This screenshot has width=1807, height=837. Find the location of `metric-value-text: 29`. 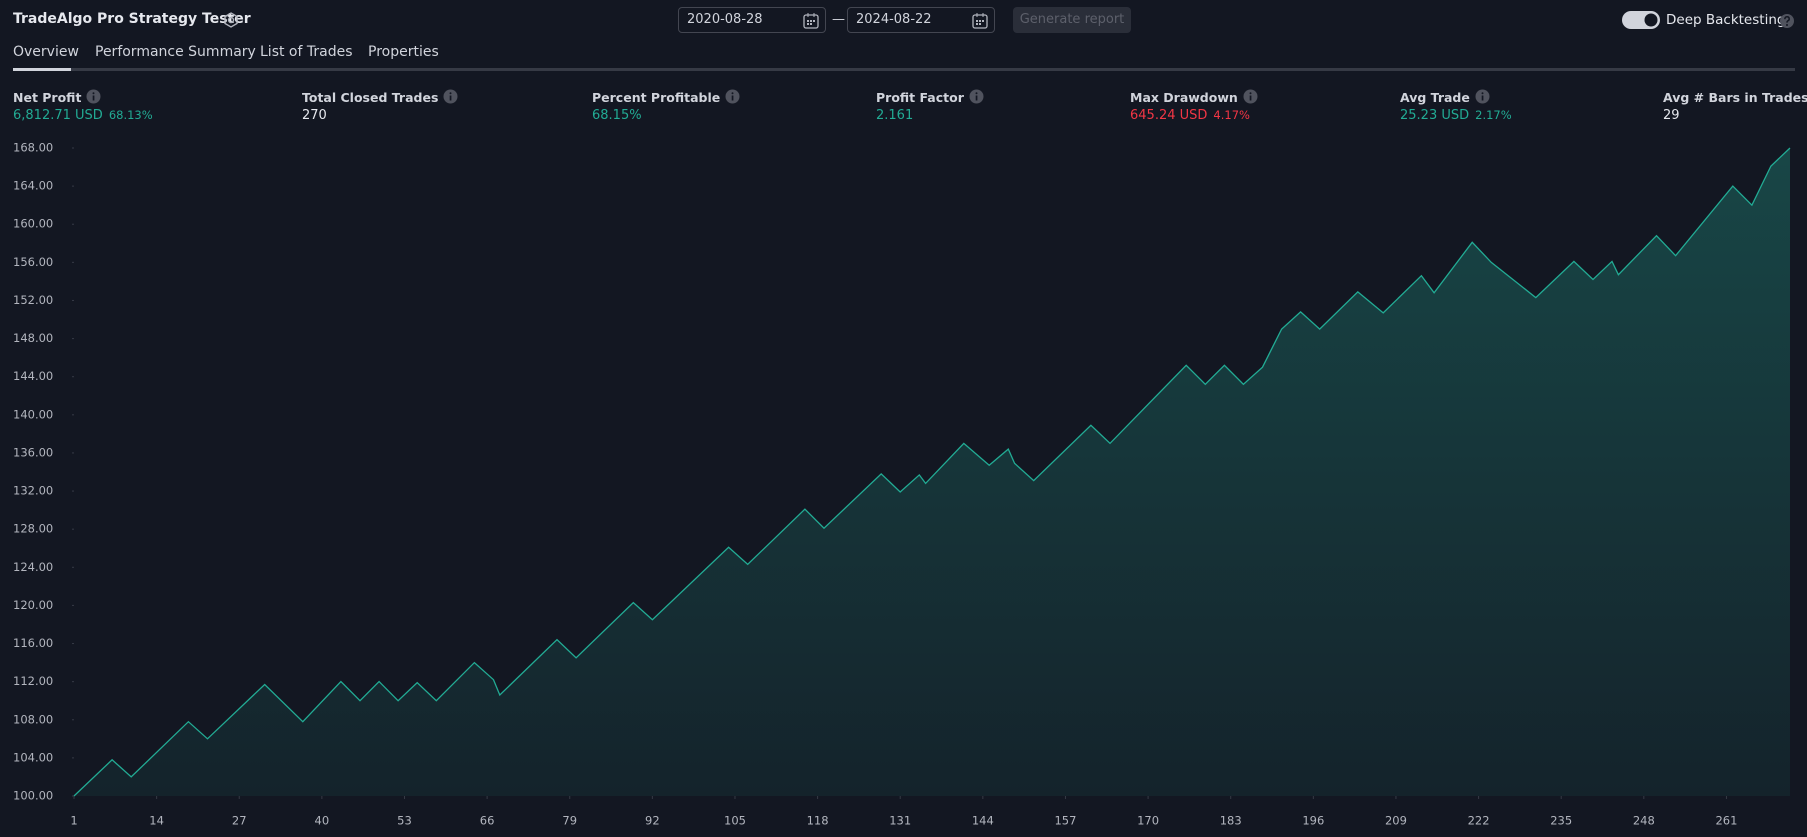

metric-value-text: 29 is located at coordinates (1671, 115).